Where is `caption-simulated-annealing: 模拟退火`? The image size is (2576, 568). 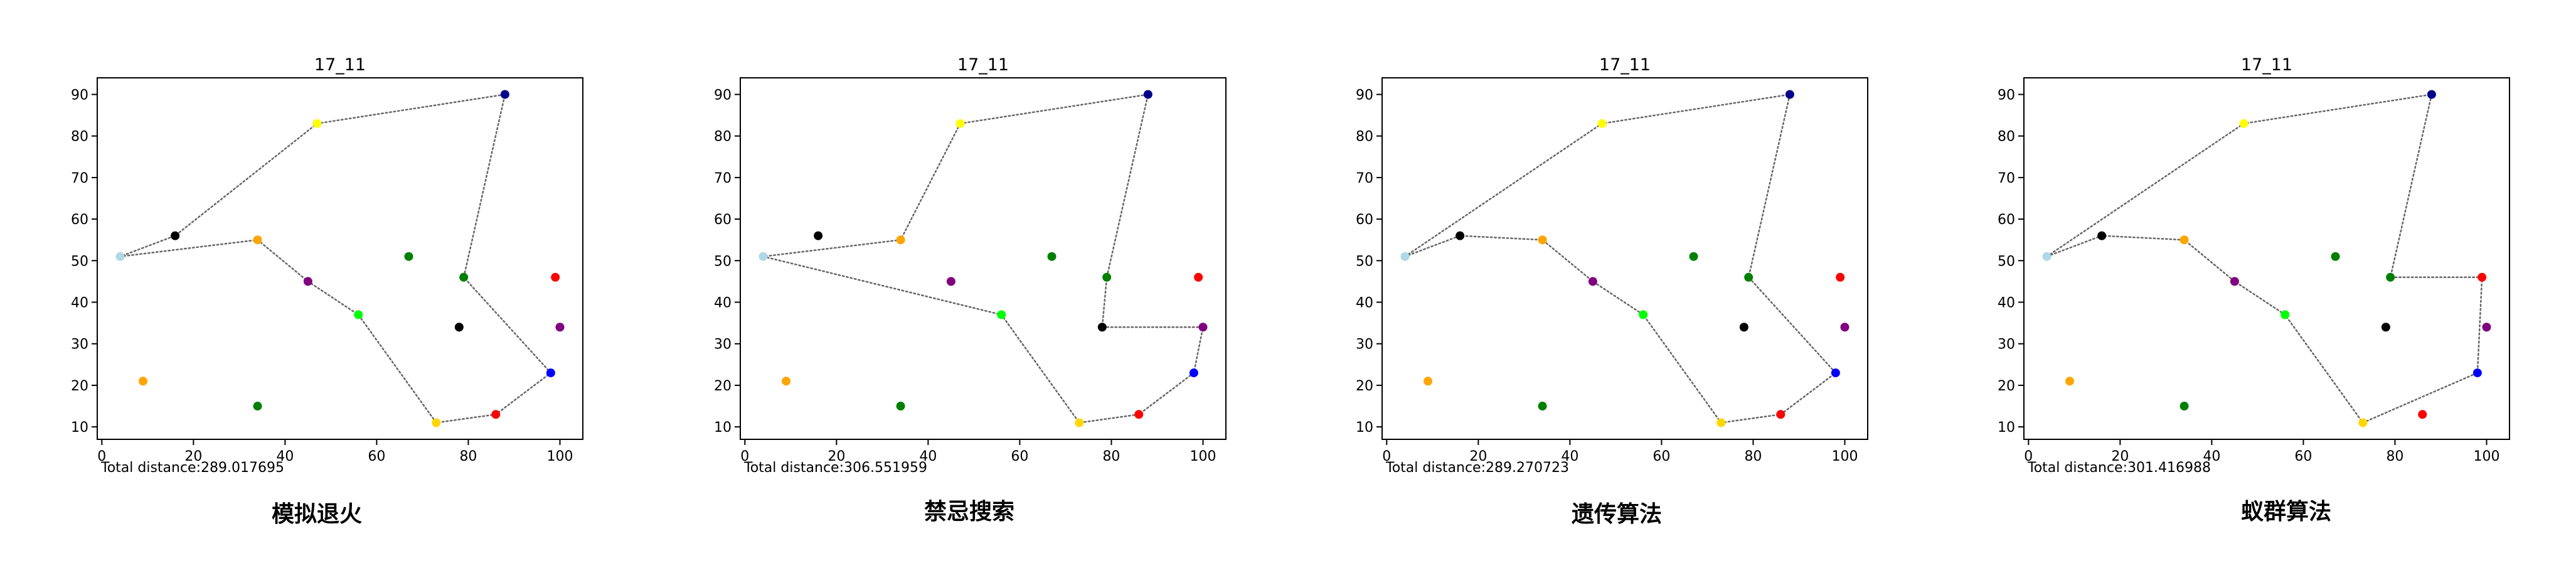
caption-simulated-annealing: 模拟退火 is located at coordinates (317, 514).